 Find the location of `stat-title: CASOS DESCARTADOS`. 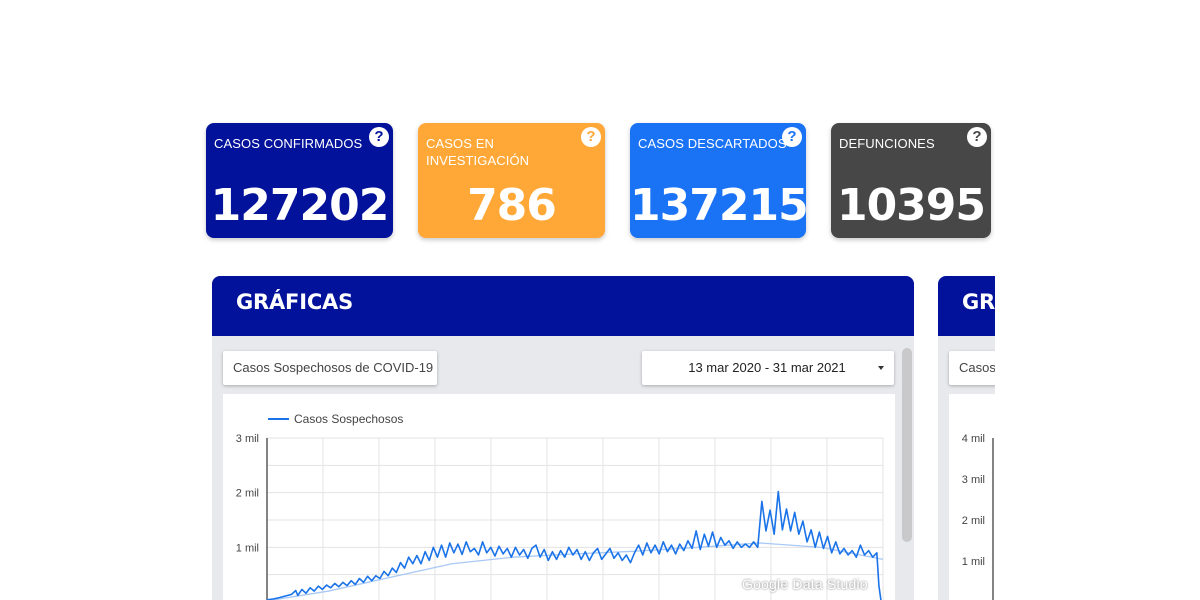

stat-title: CASOS DESCARTADOS is located at coordinates (712, 143).